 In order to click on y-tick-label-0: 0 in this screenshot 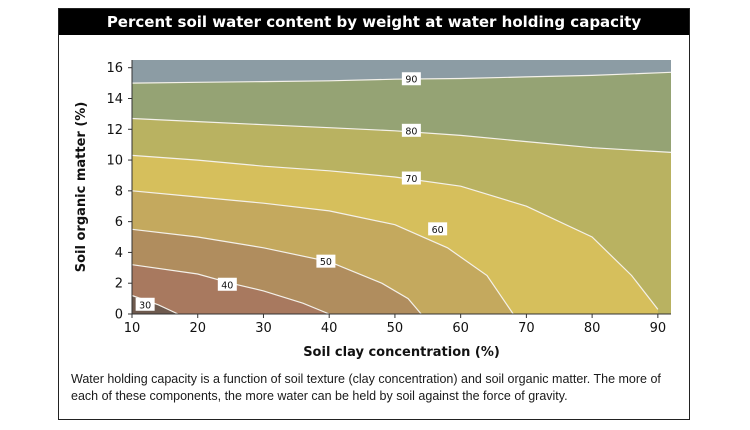, I will do `click(119, 315)`.